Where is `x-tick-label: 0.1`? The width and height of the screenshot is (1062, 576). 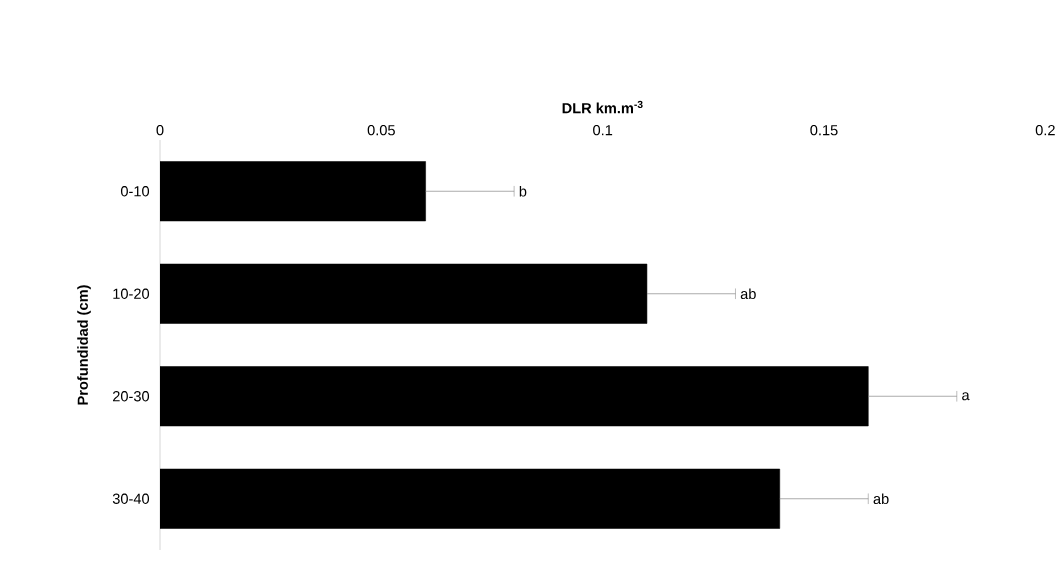
x-tick-label: 0.1 is located at coordinates (603, 130).